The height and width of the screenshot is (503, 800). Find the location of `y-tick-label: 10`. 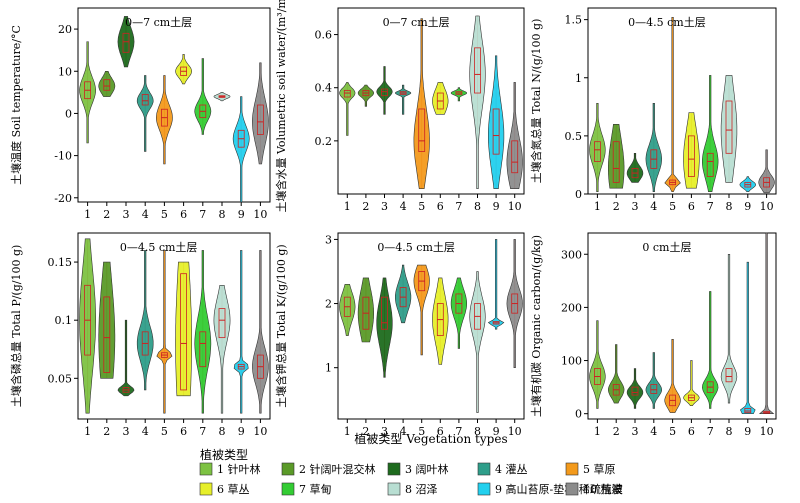

y-tick-label: 10 is located at coordinates (65, 71).